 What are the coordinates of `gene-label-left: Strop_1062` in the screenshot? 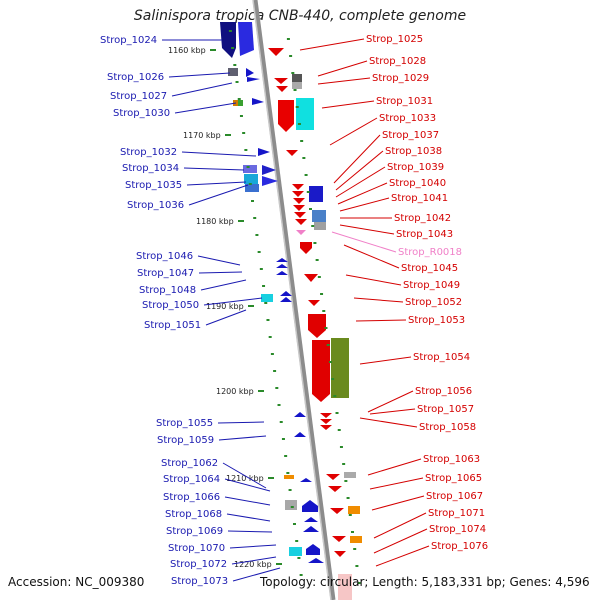 It's located at (189, 463).